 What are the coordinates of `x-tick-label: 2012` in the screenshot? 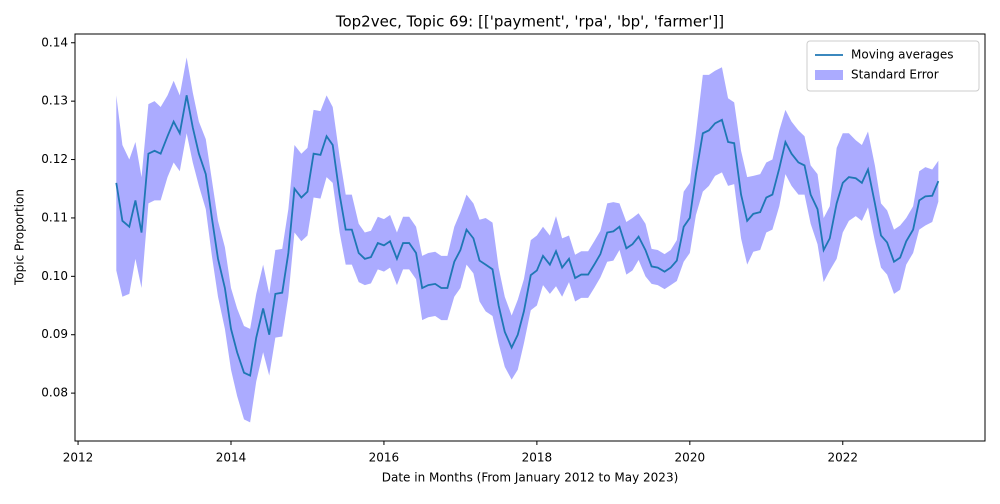 It's located at (78, 458).